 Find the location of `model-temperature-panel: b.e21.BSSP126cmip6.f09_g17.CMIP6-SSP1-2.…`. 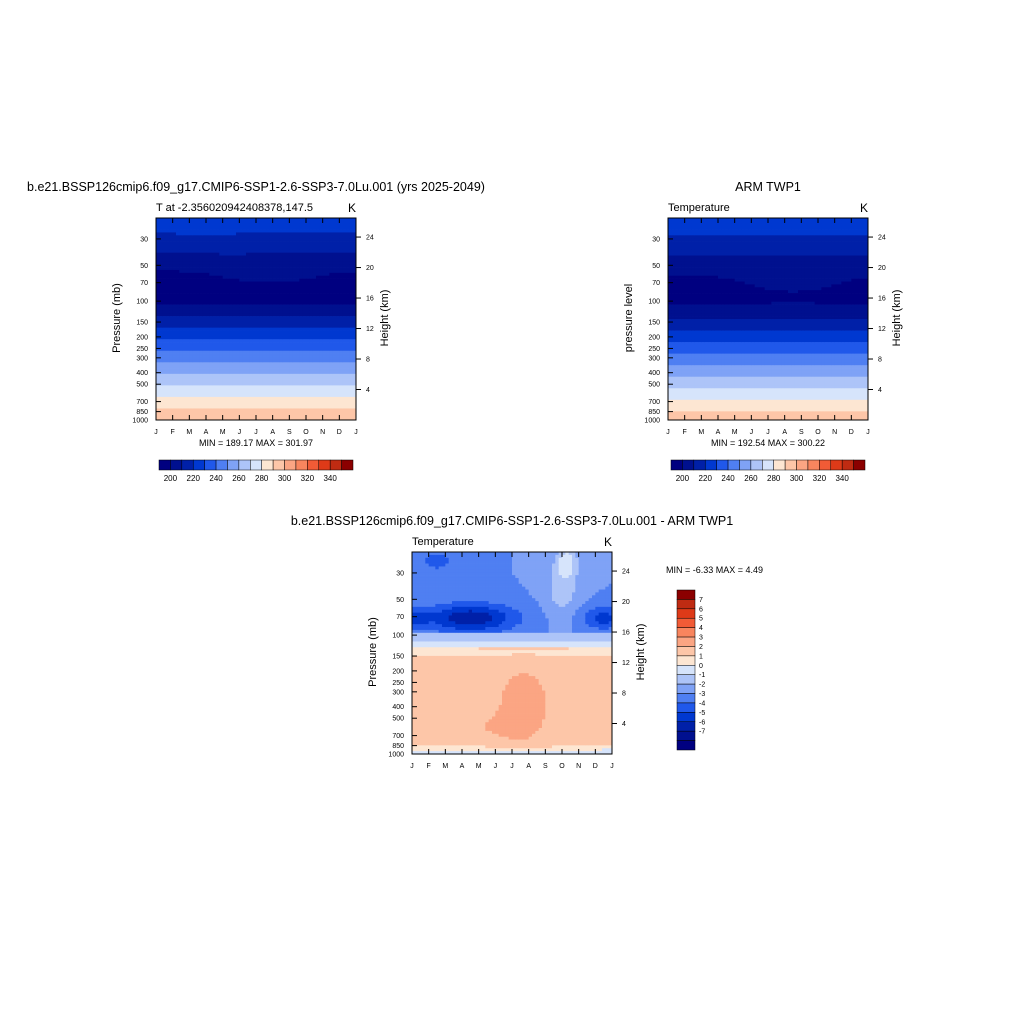

model-temperature-panel: b.e21.BSSP126cmip6.f09_g17.CMIP6-SSP1-2.… is located at coordinates (256, 331).